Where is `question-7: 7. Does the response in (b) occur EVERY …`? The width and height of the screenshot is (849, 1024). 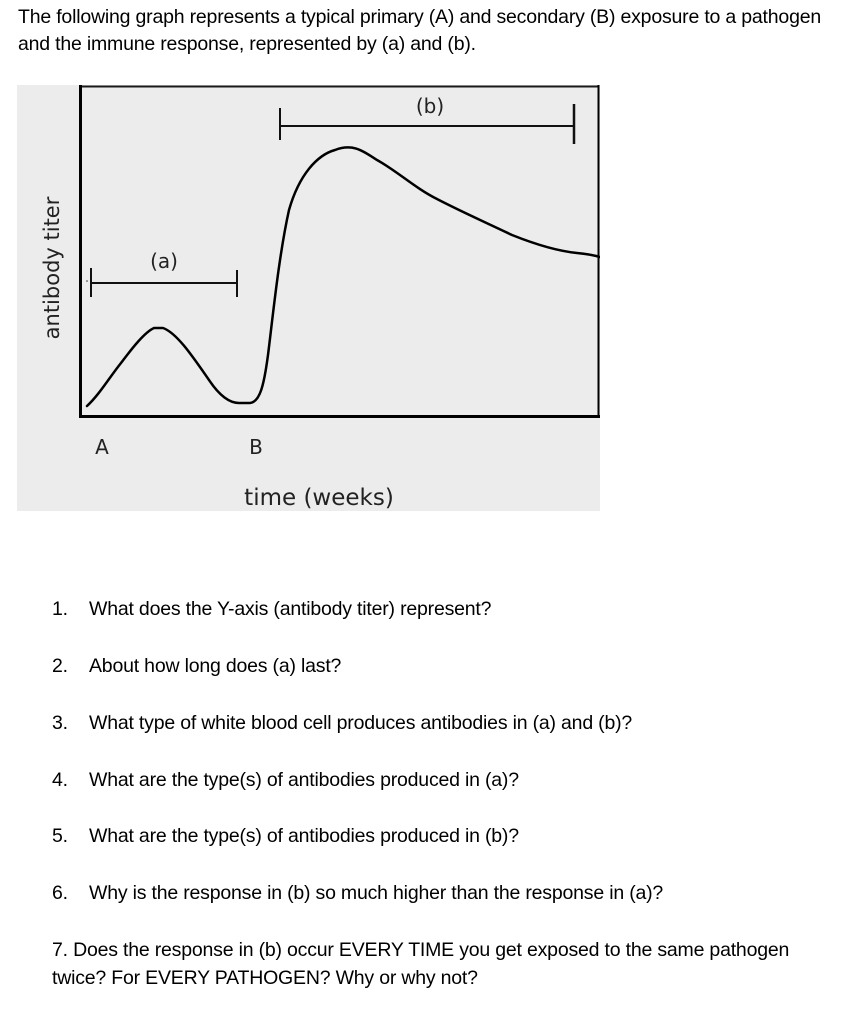 question-7: 7. Does the response in (b) occur EVERY … is located at coordinates (421, 964).